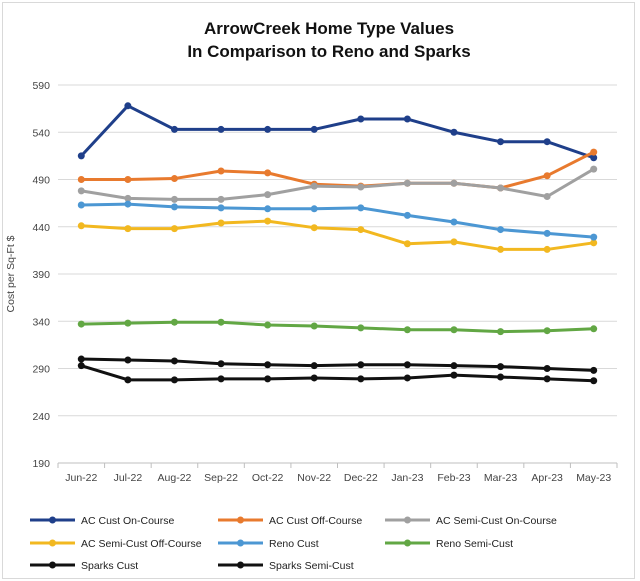 Image resolution: width=640 pixels, height=581 pixels. I want to click on series-ac-semi-cust-on-course, so click(337, 184).